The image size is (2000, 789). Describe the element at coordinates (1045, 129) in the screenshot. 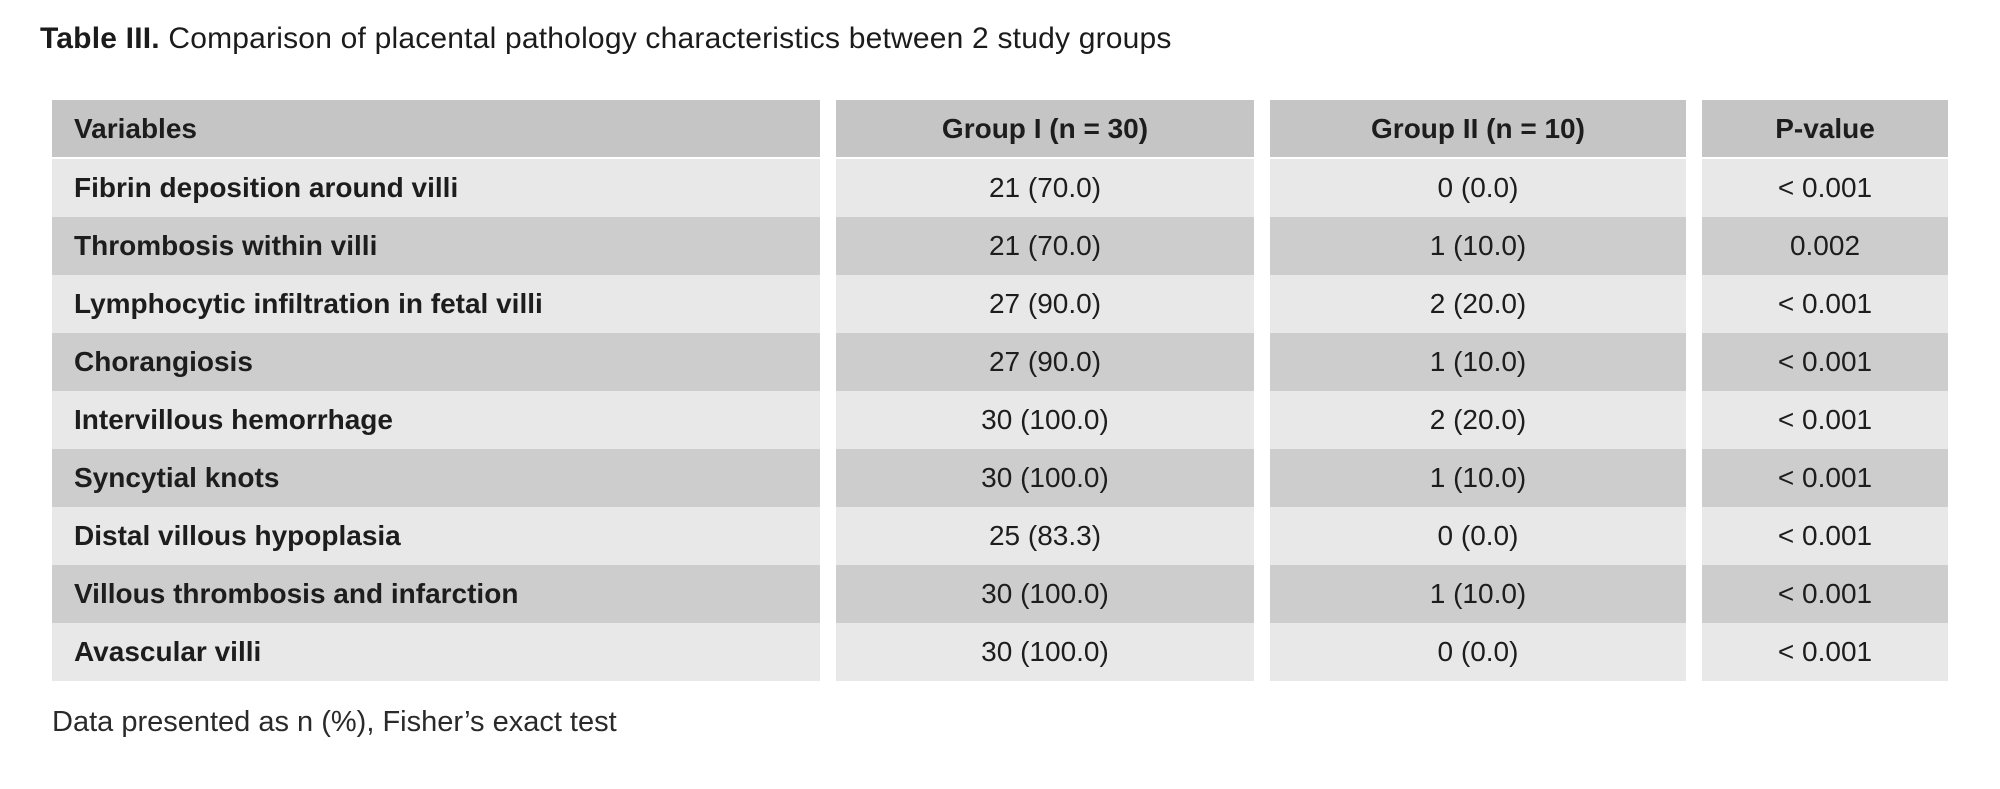

I see `column-header-group1: Group I (n = 30)` at that location.